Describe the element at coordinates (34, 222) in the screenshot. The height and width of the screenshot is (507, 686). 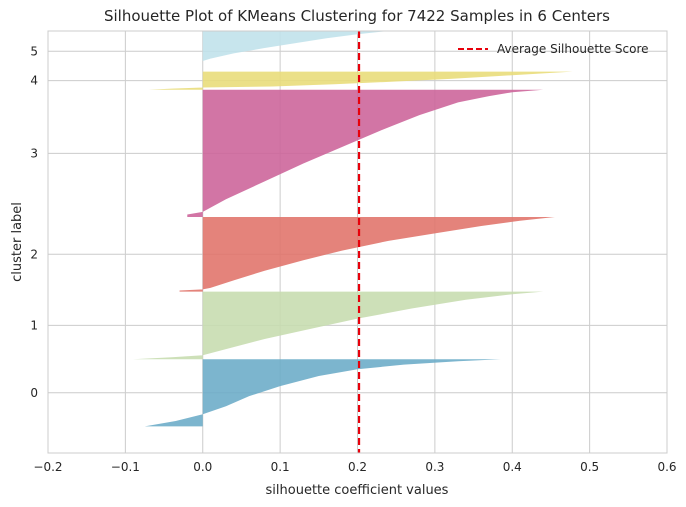
I see `y-ticks: 0 1 2 3 4 5` at that location.